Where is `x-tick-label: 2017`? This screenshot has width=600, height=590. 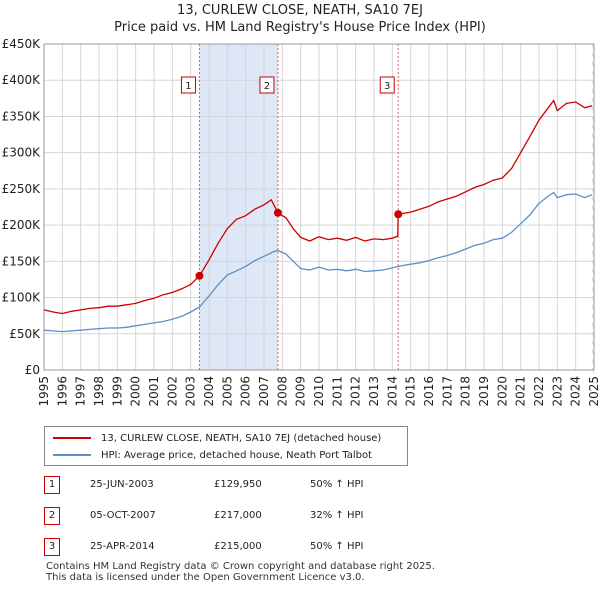
x-tick-label: 2017 is located at coordinates (447, 391).